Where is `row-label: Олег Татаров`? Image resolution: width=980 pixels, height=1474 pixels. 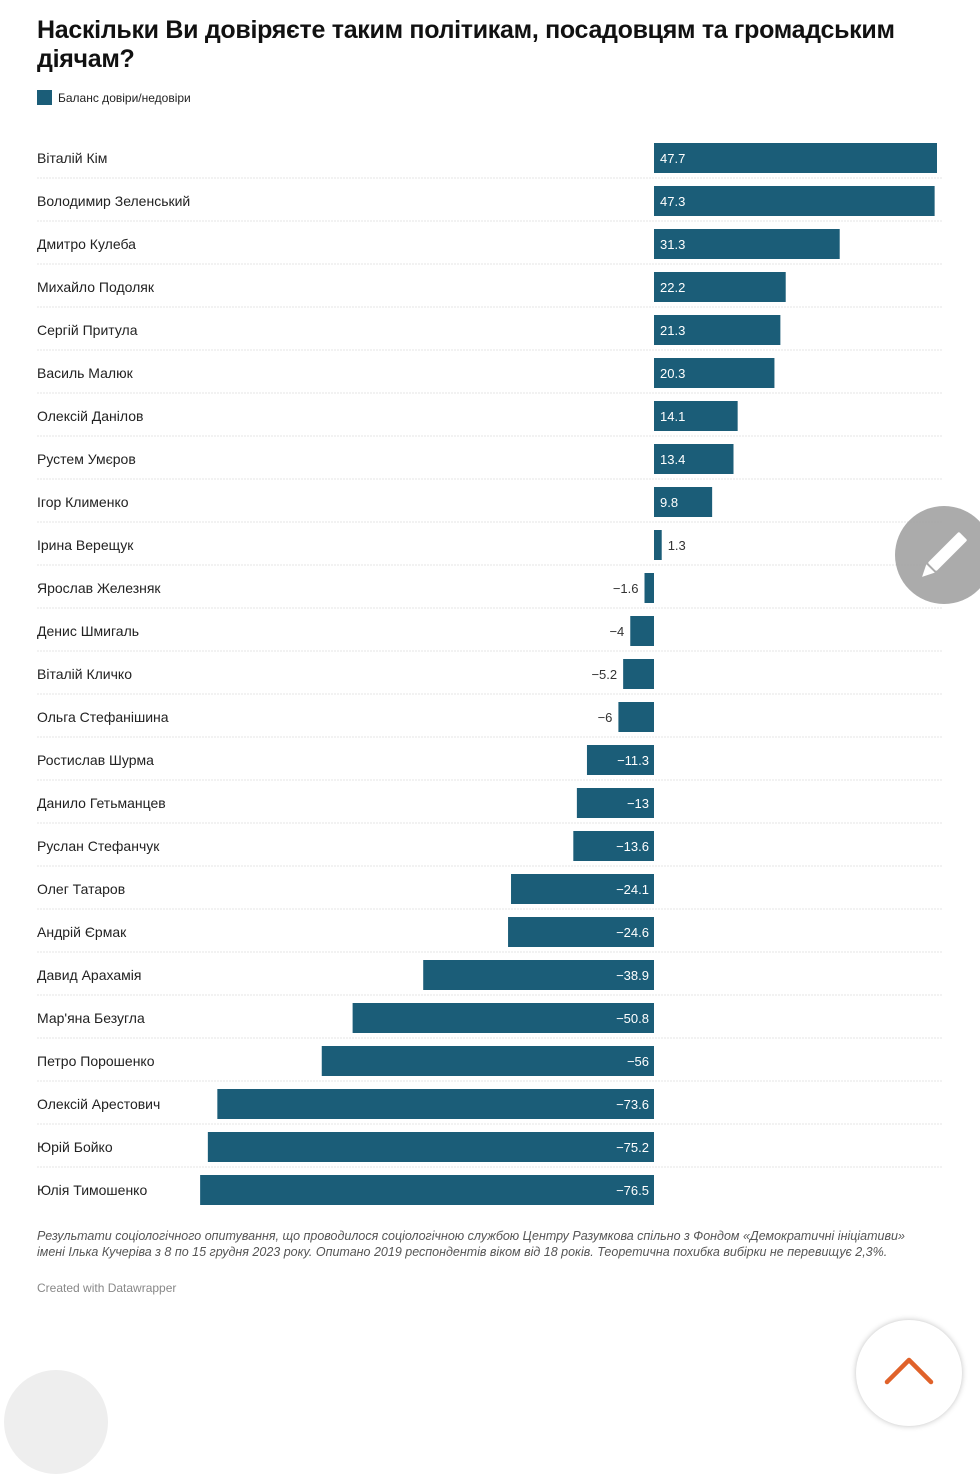
row-label: Олег Татаров is located at coordinates (81, 889).